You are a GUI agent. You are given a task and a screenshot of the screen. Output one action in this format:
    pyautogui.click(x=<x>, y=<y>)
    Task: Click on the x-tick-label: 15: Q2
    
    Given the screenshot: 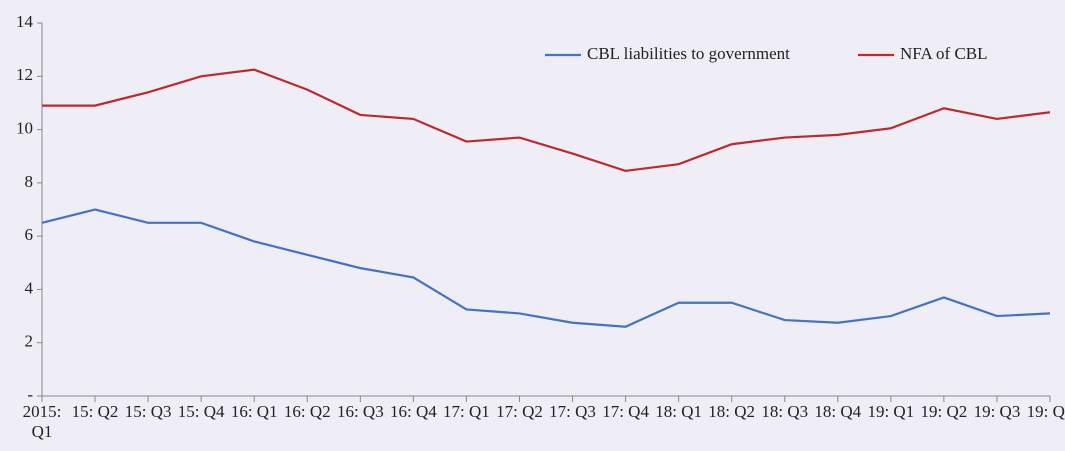 What is the action you would take?
    pyautogui.click(x=95, y=411)
    